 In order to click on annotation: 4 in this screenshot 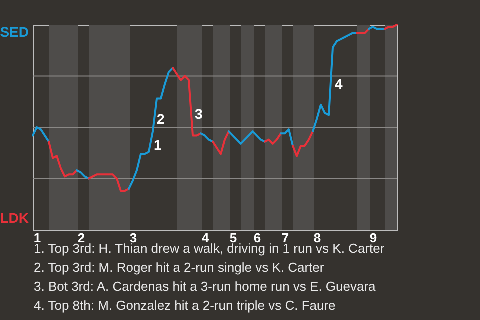, I will do `click(339, 84)`.